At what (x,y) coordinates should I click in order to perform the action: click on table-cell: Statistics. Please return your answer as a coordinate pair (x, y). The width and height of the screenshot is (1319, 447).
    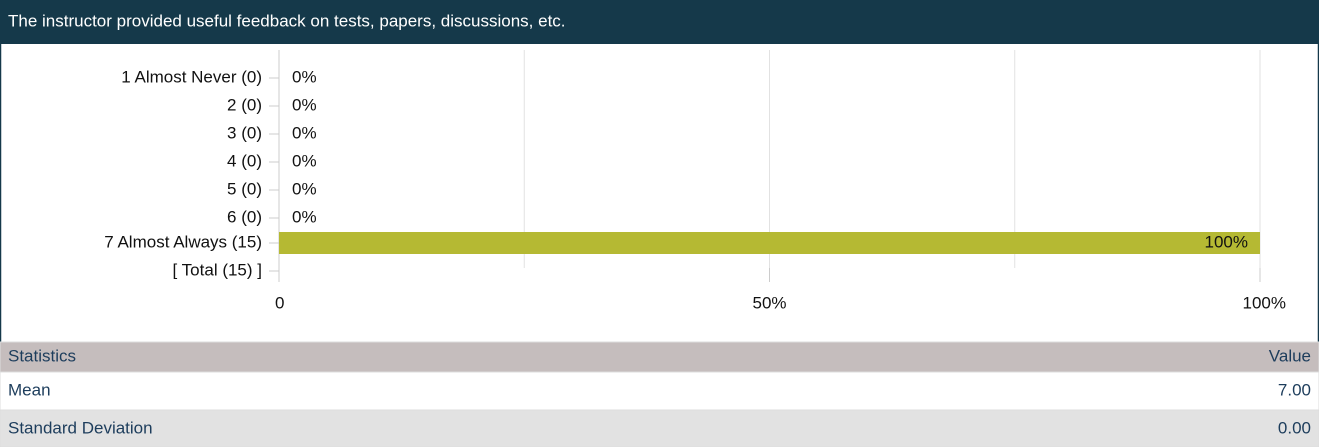
    Looking at the image, I should click on (42, 355).